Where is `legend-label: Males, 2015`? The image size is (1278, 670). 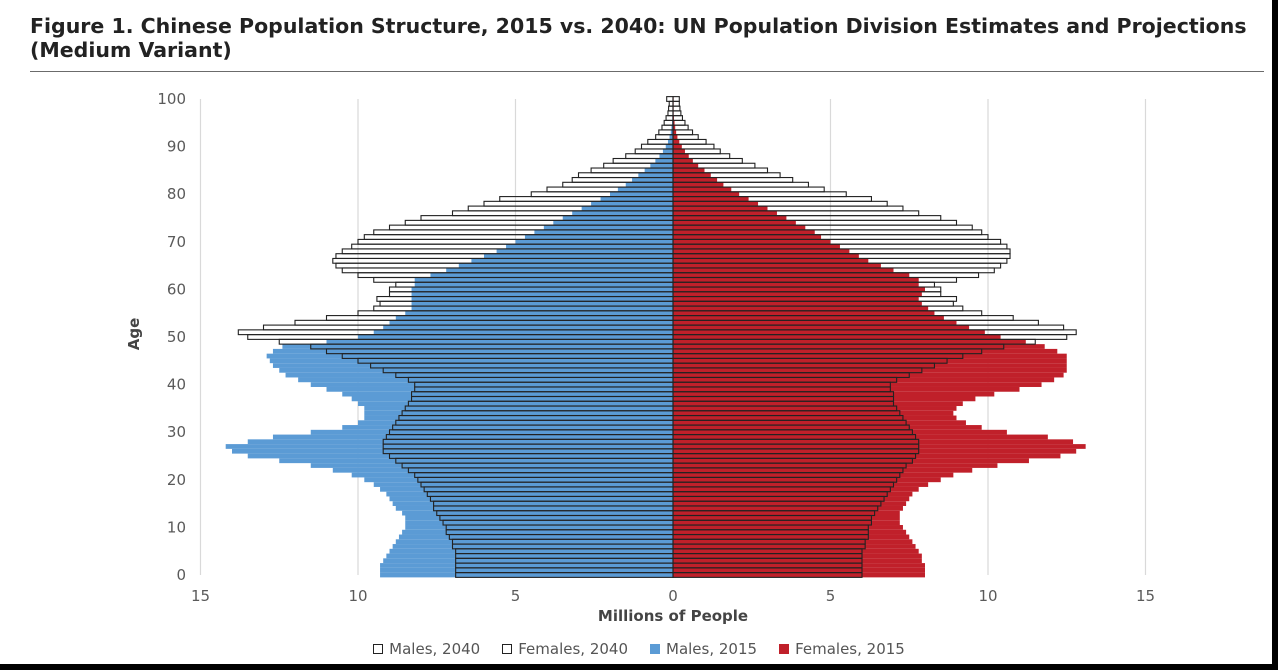 legend-label: Males, 2015 is located at coordinates (712, 649).